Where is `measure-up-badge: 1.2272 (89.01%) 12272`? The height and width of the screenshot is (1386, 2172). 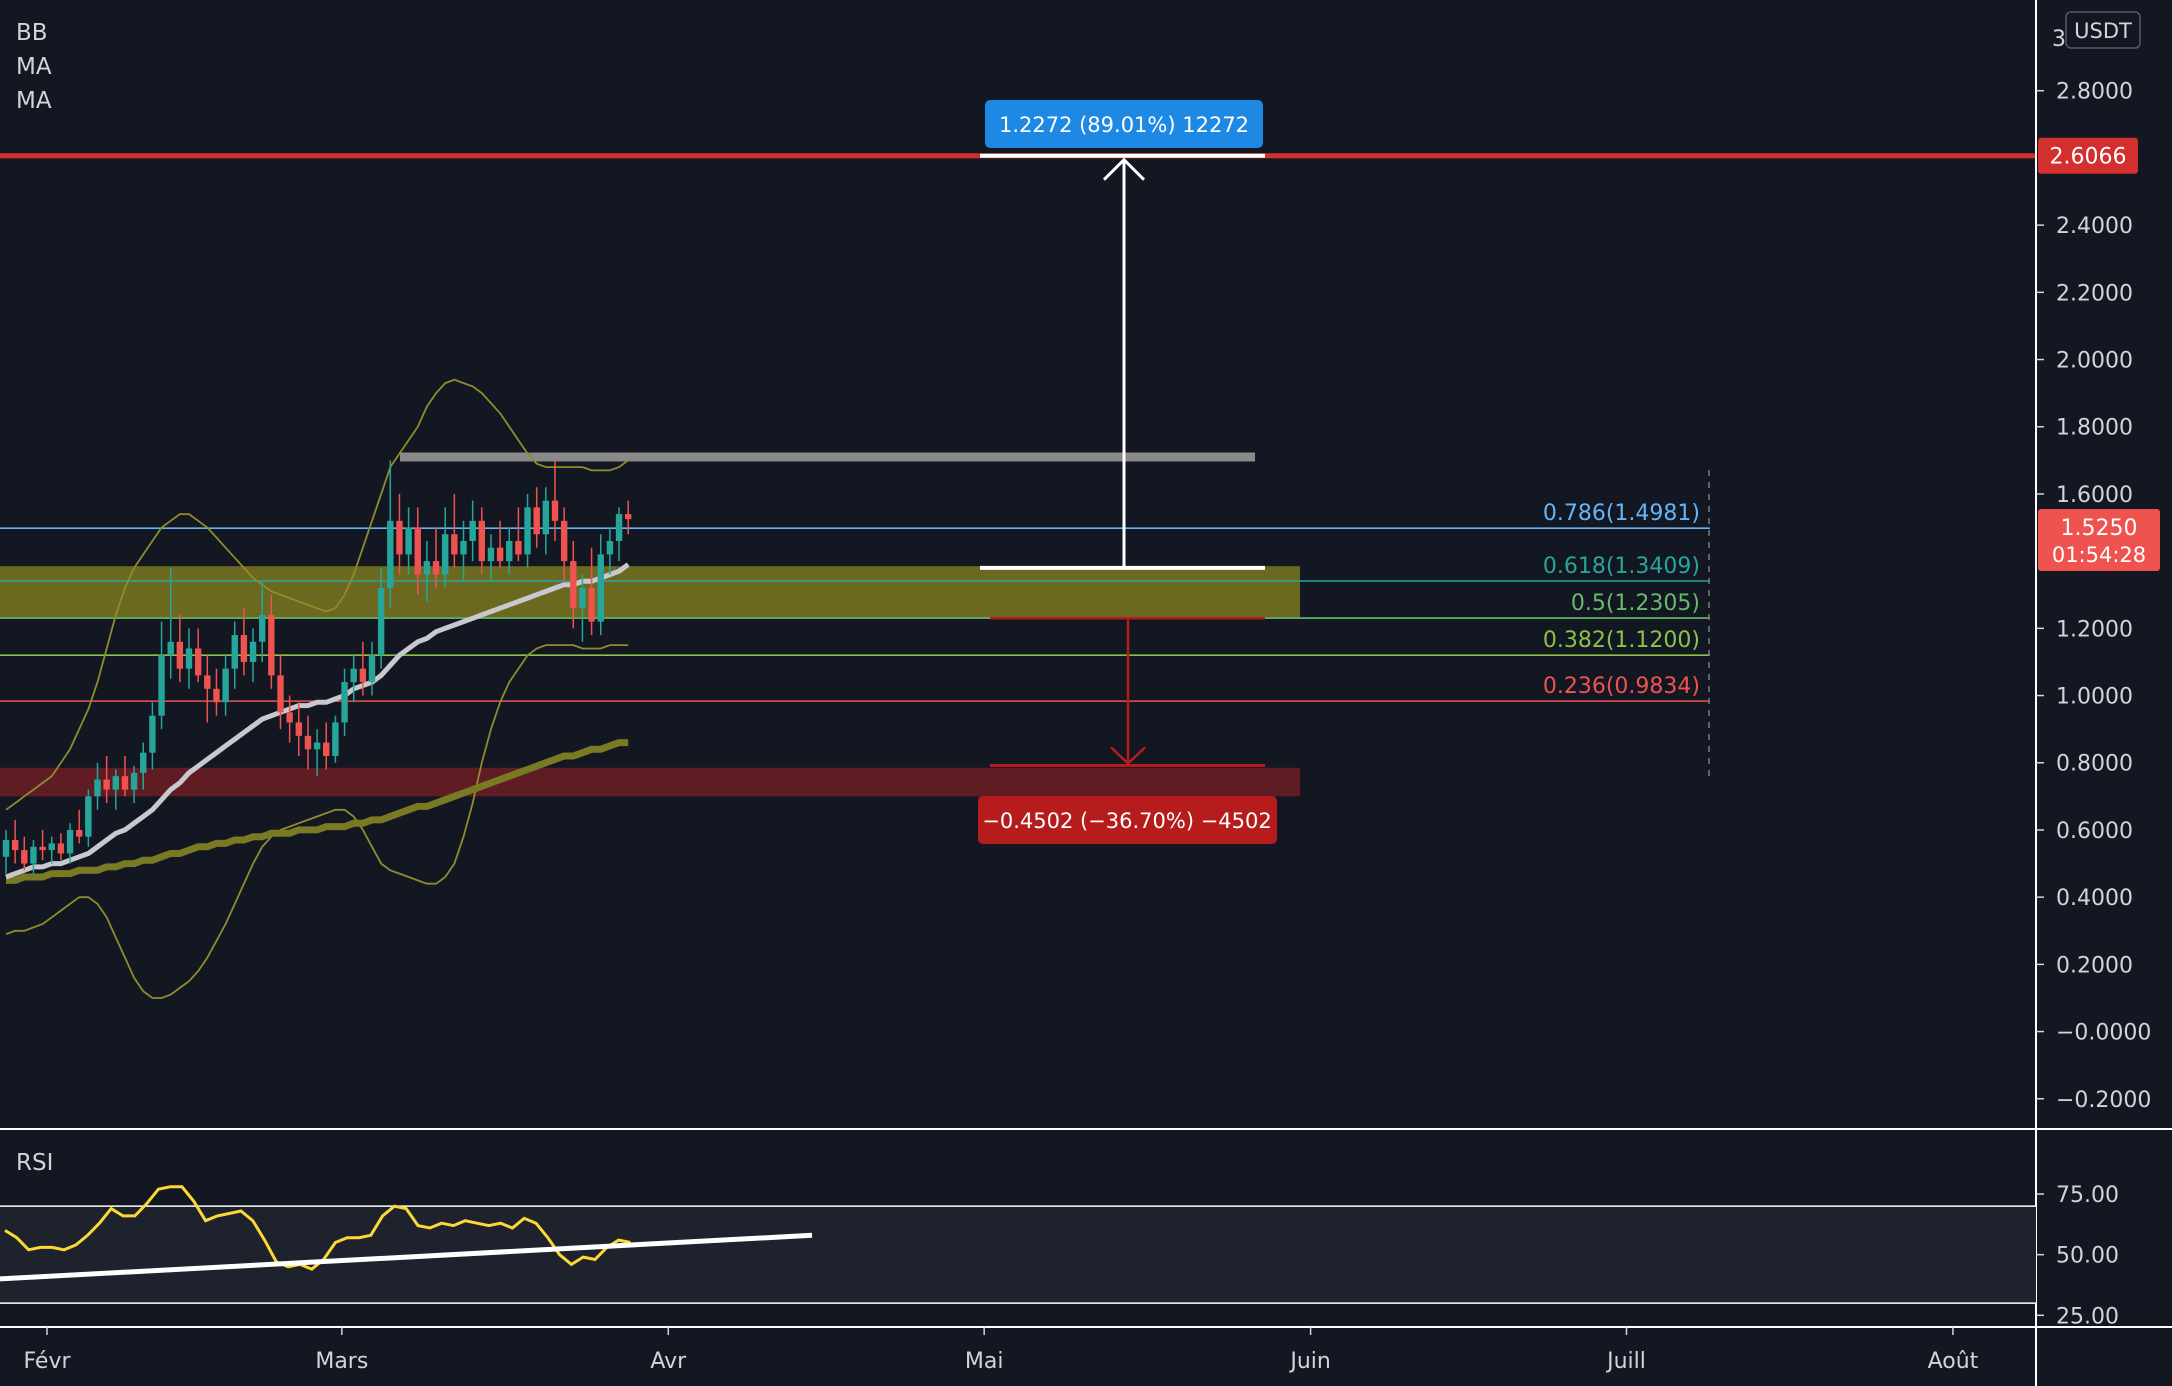 measure-up-badge: 1.2272 (89.01%) 12272 is located at coordinates (1124, 124).